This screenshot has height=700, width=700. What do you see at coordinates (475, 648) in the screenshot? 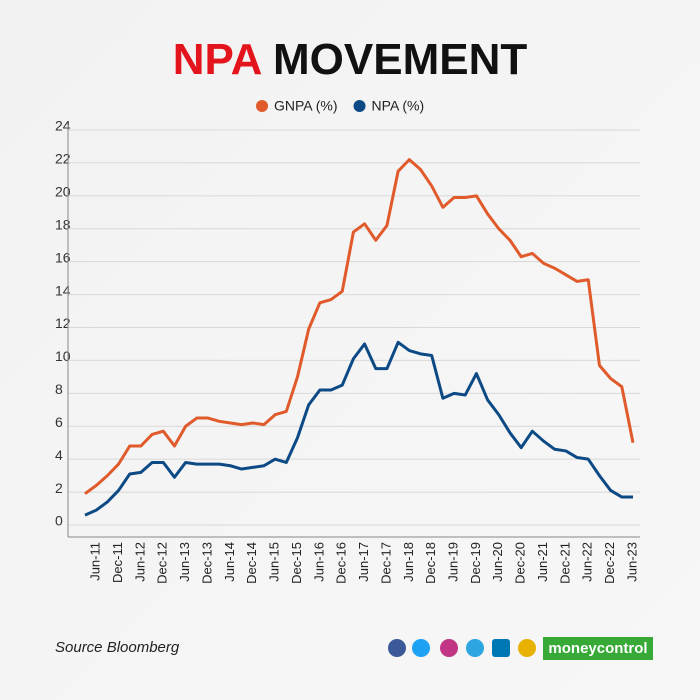
I see `telegram-icon` at bounding box center [475, 648].